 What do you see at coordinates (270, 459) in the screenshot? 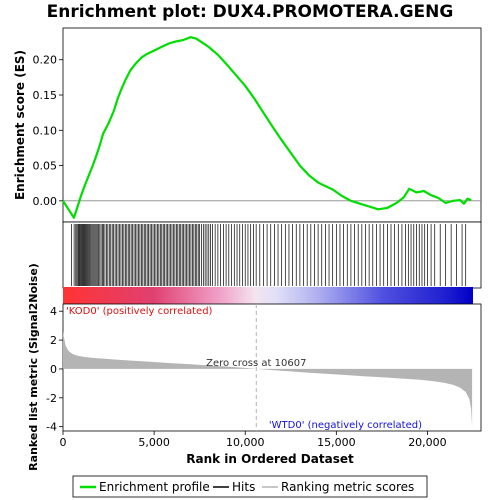
I see `x-axis-label: Rank in Ordered Dataset` at bounding box center [270, 459].